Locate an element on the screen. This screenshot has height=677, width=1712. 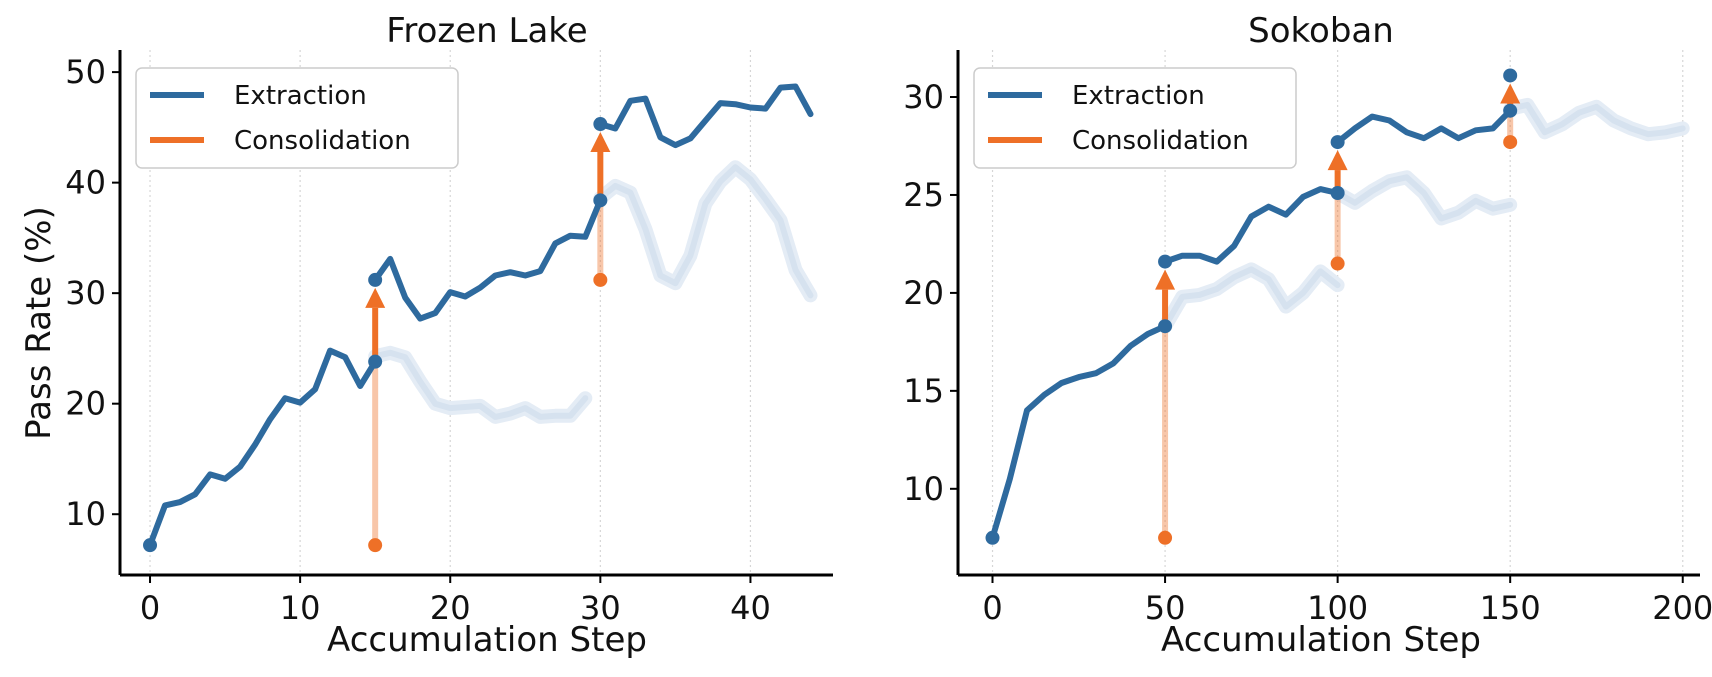
x-tick-label: 20 is located at coordinates (450, 608).